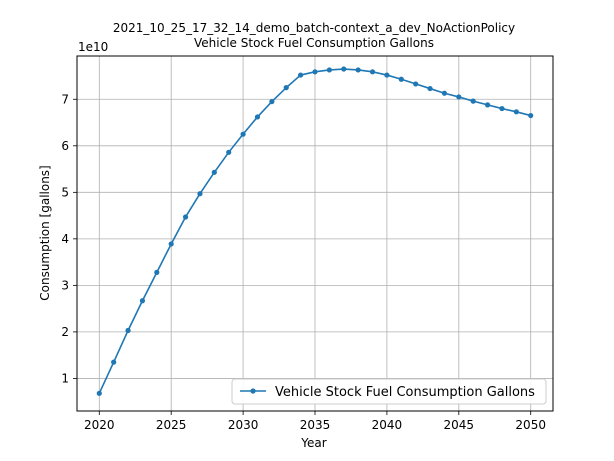 The image size is (614, 461). I want to click on legend-entry-label: Vehicle Stock Fuel Consumption Gallons, so click(405, 392).